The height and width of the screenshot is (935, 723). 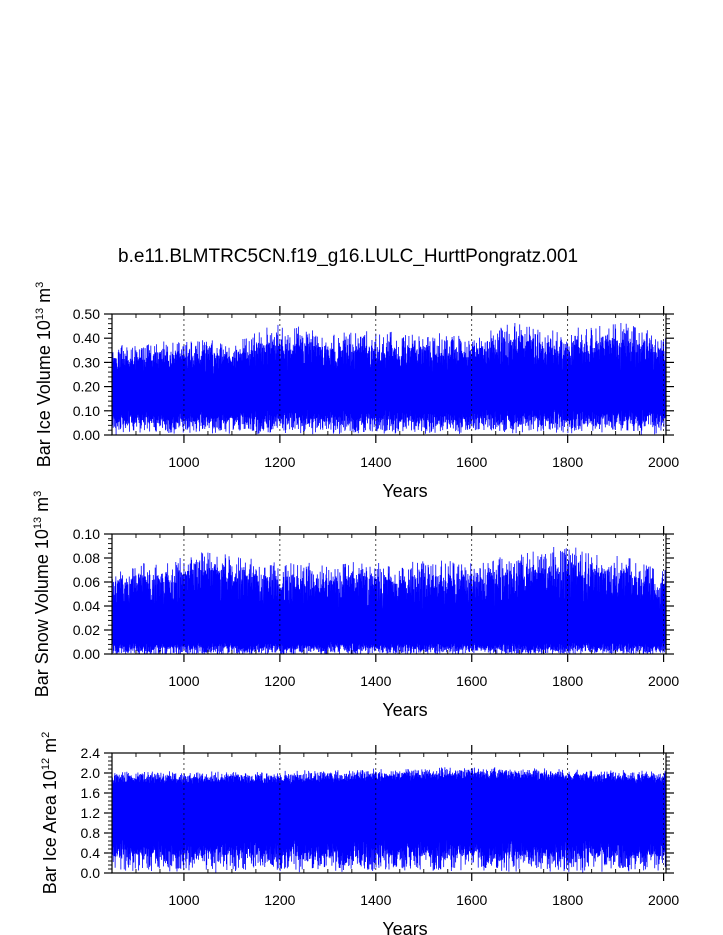 I want to click on y-tick-label: 1.6, so click(x=91, y=793).